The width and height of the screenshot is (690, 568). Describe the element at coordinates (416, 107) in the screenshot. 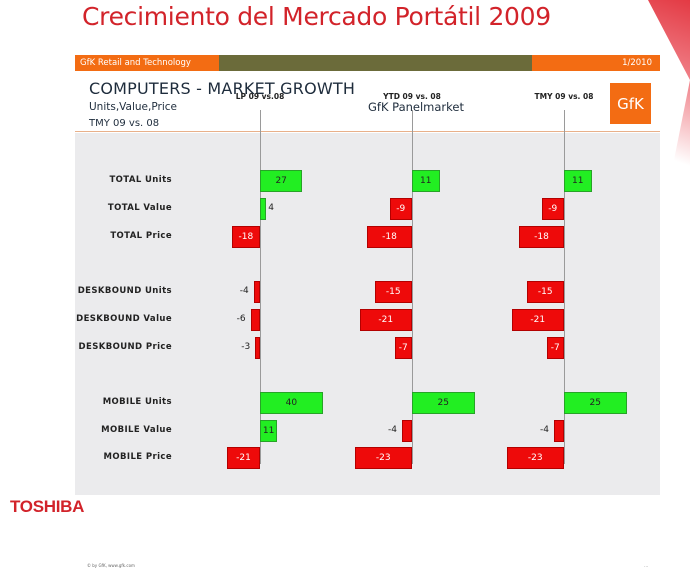

I see `panel-label: GfK Panelmarket` at that location.